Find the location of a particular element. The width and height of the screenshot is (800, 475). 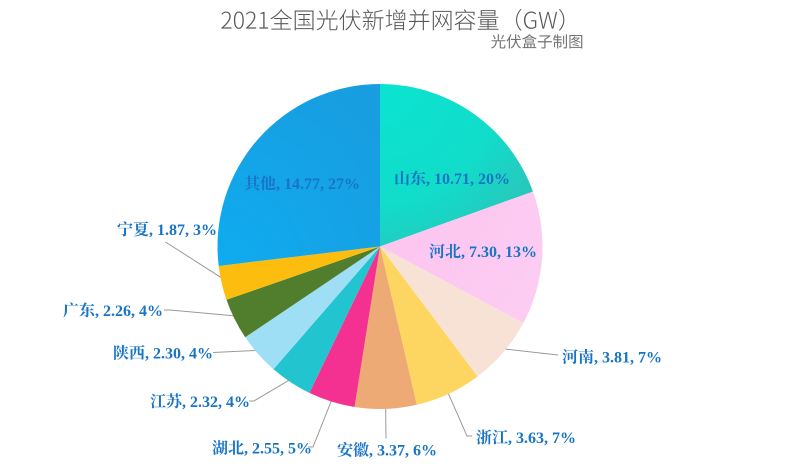

svg-text: , 2.30, 4% is located at coordinates (179, 354).